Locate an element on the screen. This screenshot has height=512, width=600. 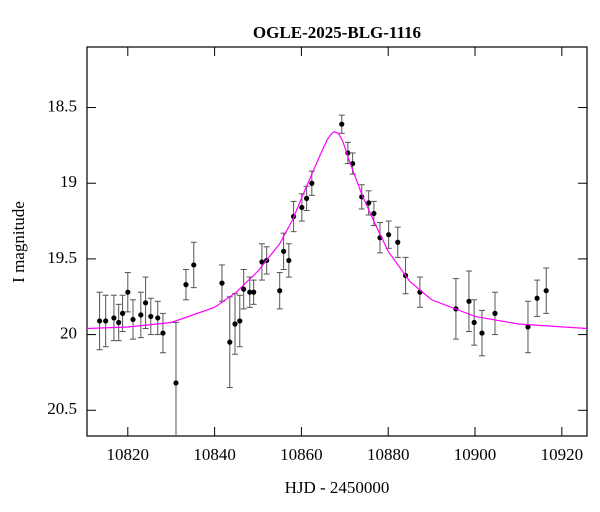
y-tick-label: 20.5 is located at coordinates (62, 408).